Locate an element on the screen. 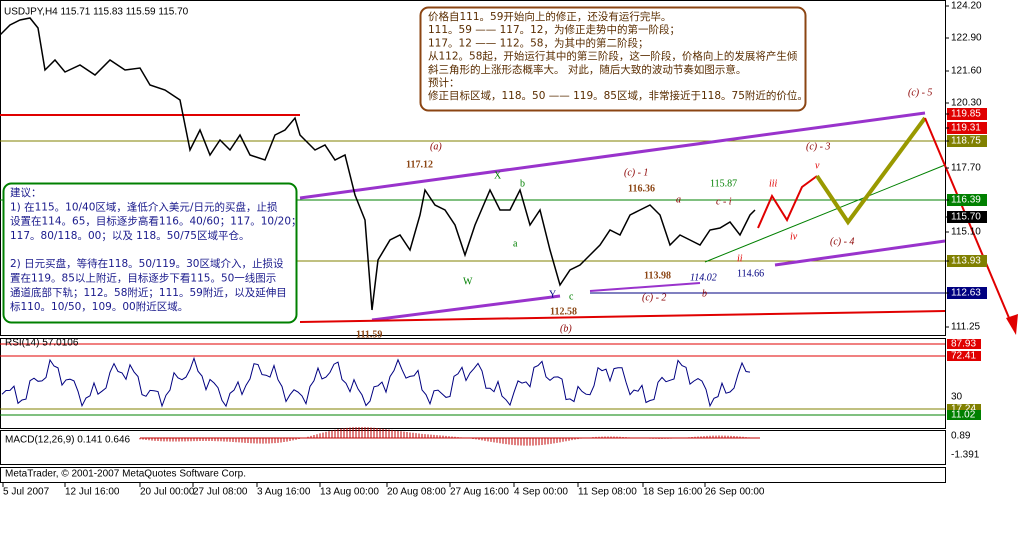 The height and width of the screenshot is (559, 1036). time-label: 12 Jul 16:00 is located at coordinates (92, 492).